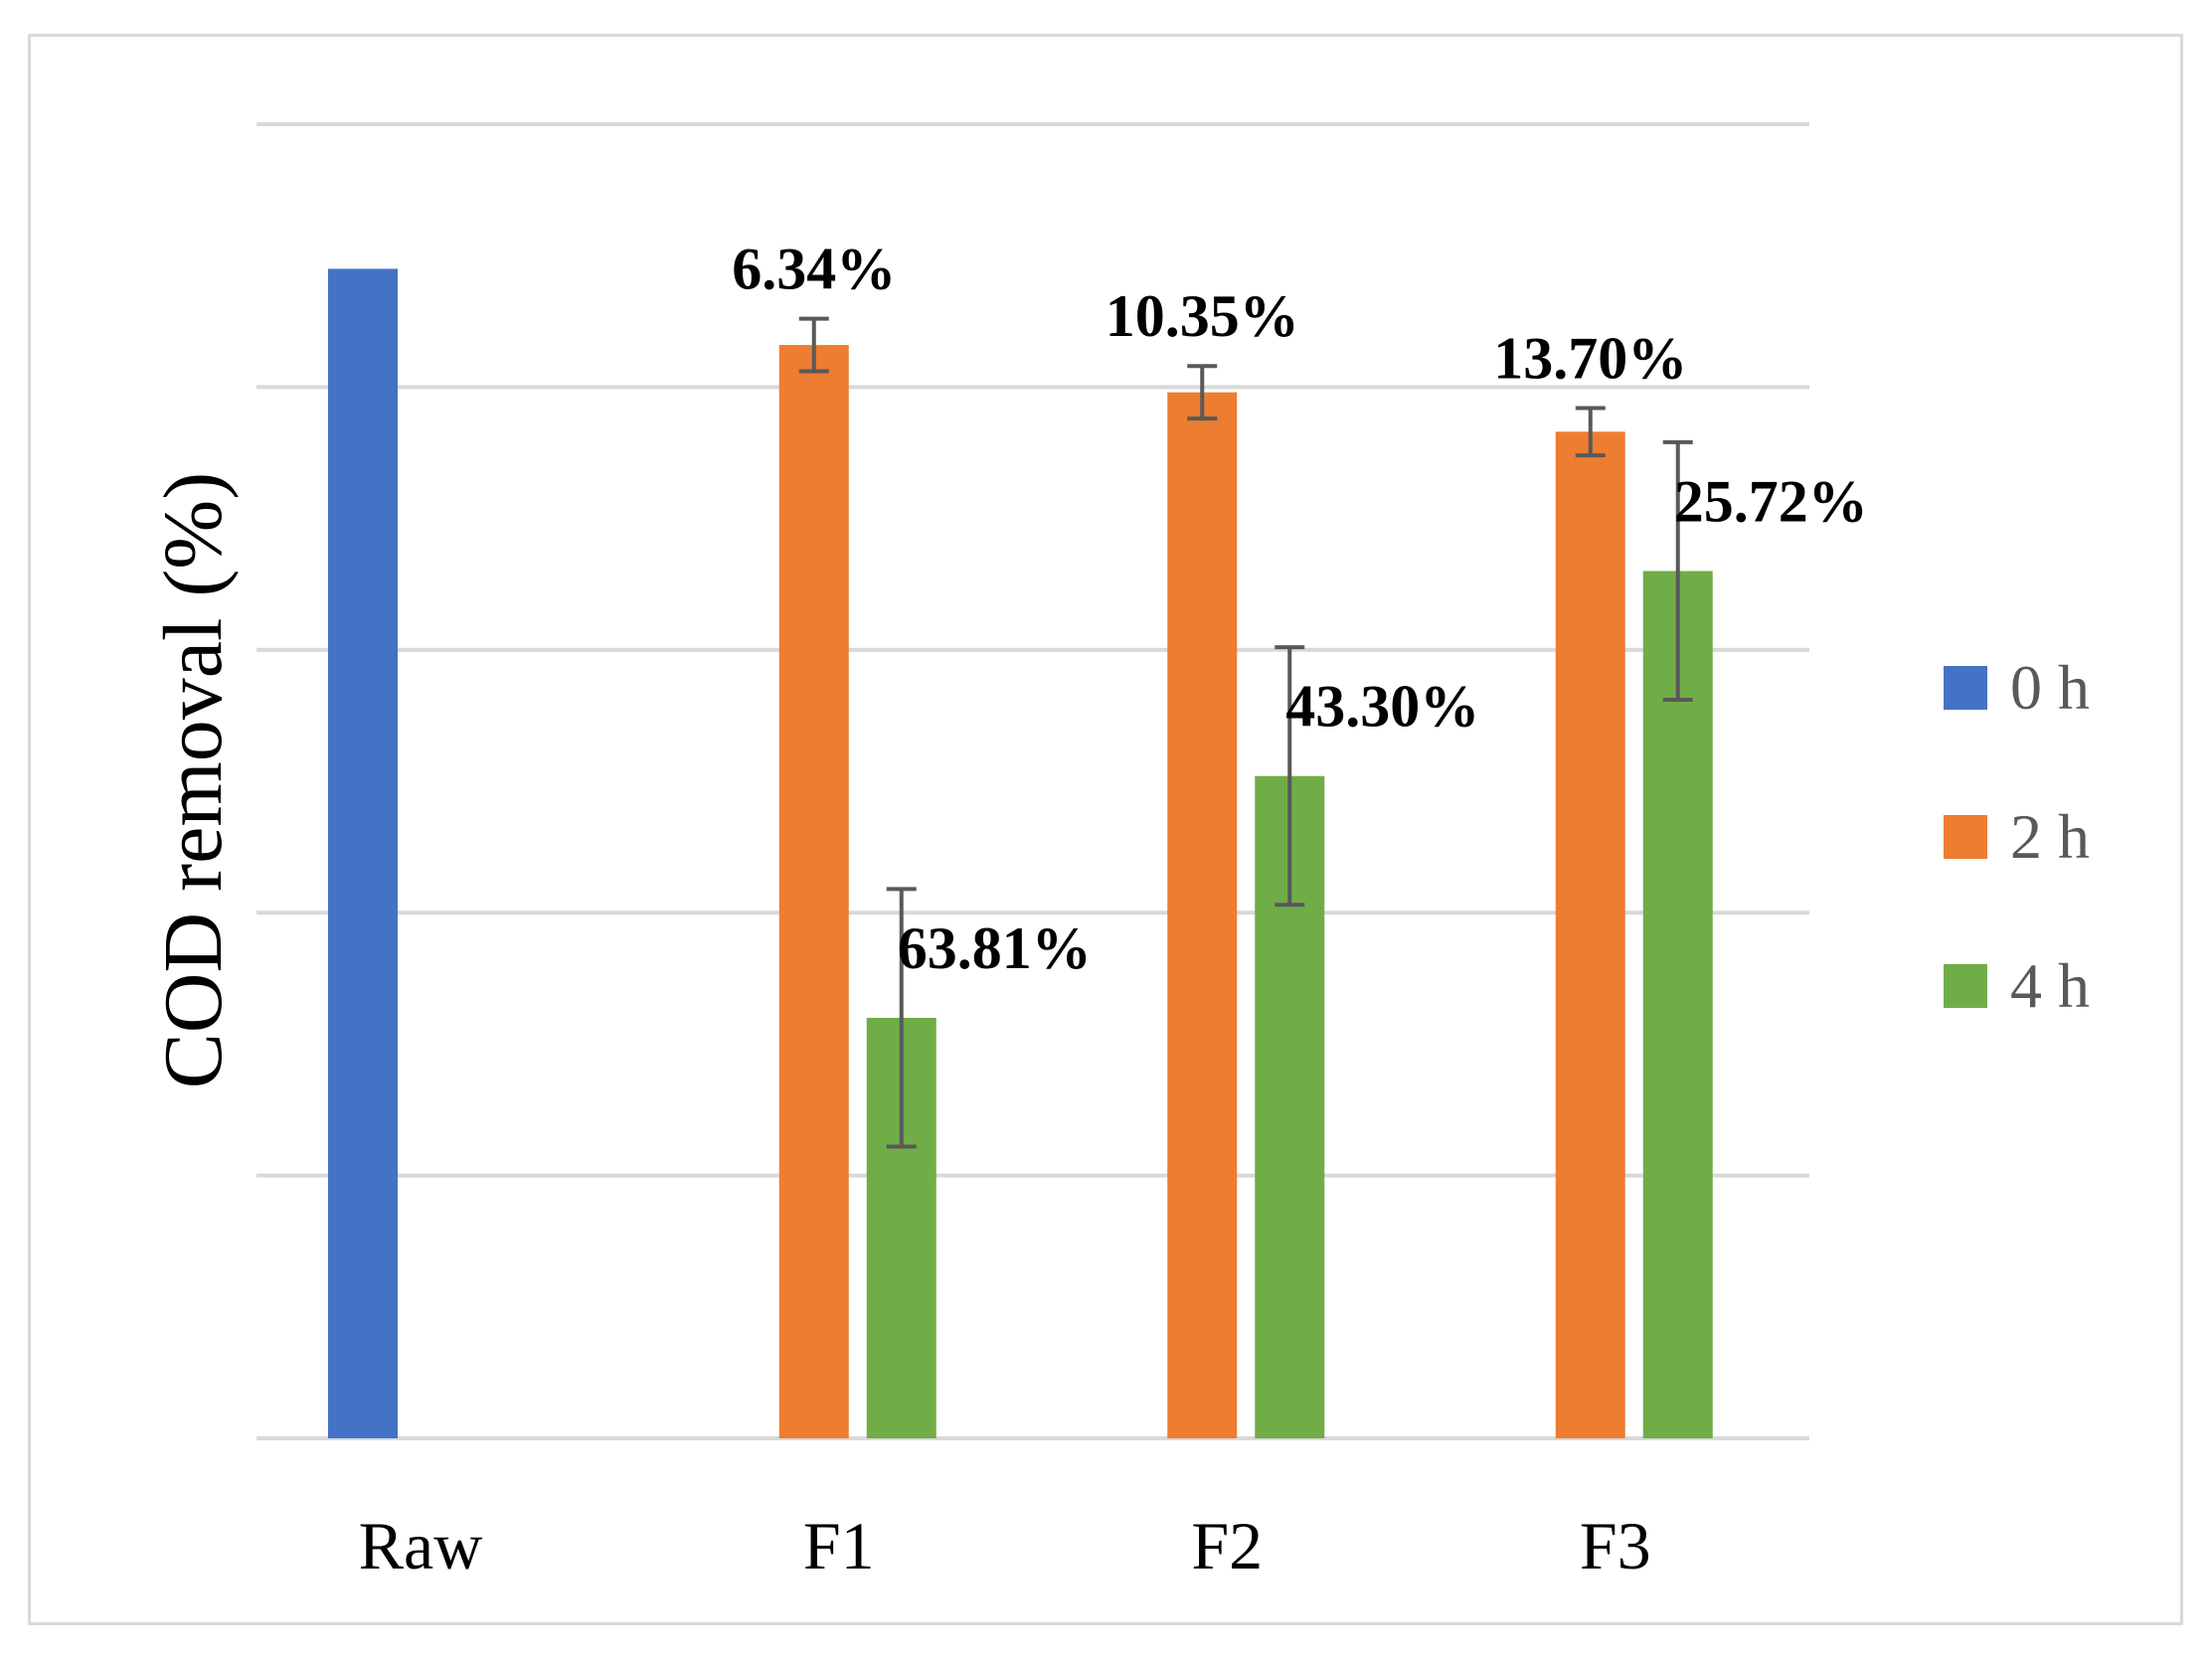 The width and height of the screenshot is (2212, 1659). What do you see at coordinates (839, 1545) in the screenshot?
I see `x-tick-label-f1: F1` at bounding box center [839, 1545].